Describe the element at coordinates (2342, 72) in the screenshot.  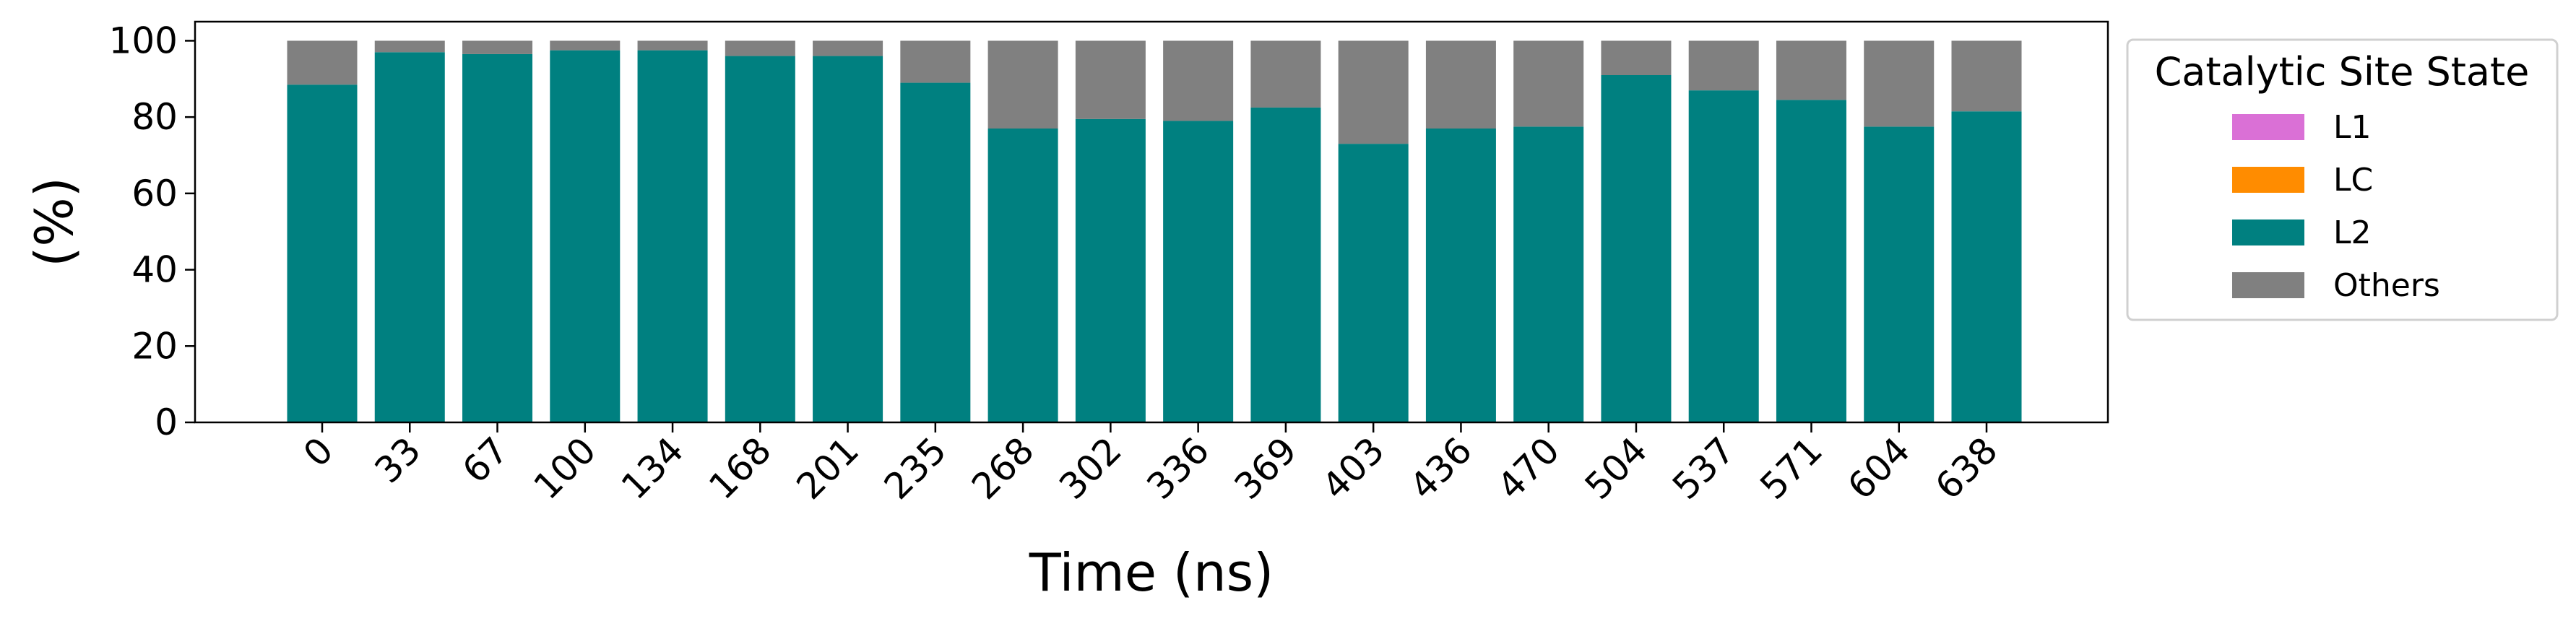
I see `legend-title: Catalytic Site State` at that location.